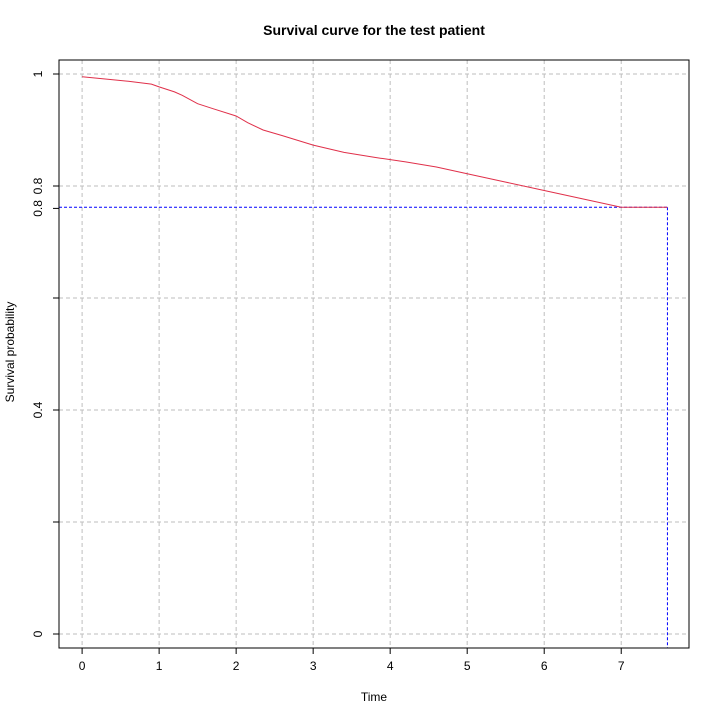 This screenshot has width=720, height=720. Describe the element at coordinates (374, 697) in the screenshot. I see `x-axis-label: Time` at that location.